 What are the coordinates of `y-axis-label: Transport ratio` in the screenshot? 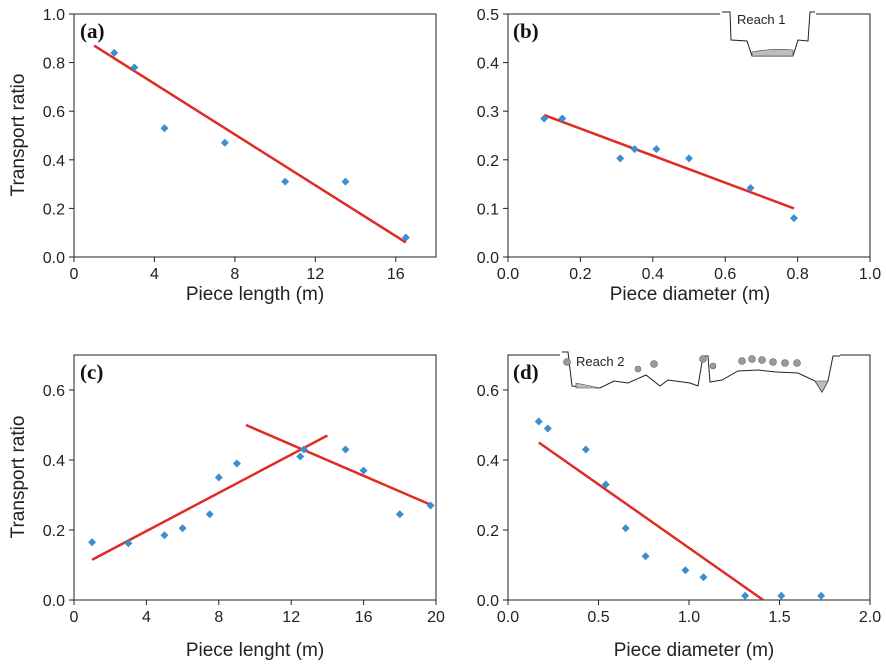 It's located at (18, 135).